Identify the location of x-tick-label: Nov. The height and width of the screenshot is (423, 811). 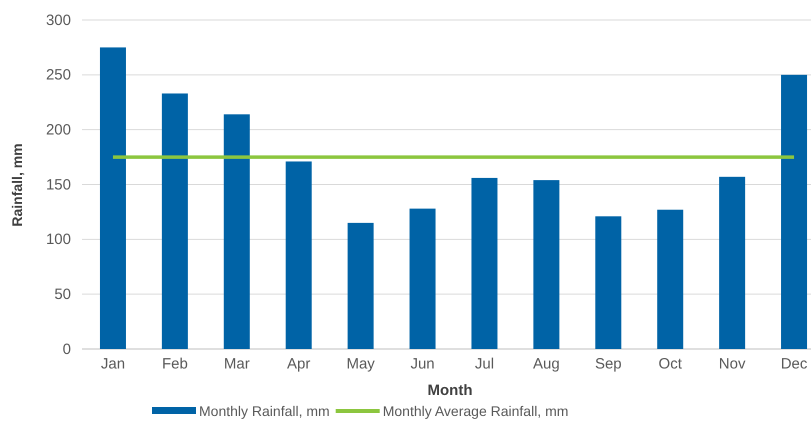
(732, 364).